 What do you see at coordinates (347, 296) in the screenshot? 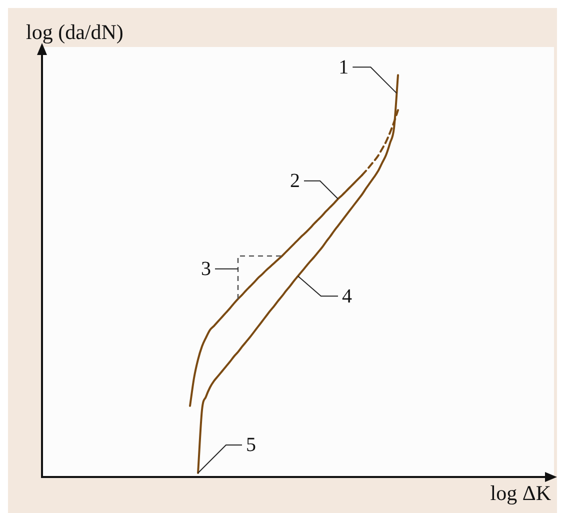
I see `annotation: 4` at bounding box center [347, 296].